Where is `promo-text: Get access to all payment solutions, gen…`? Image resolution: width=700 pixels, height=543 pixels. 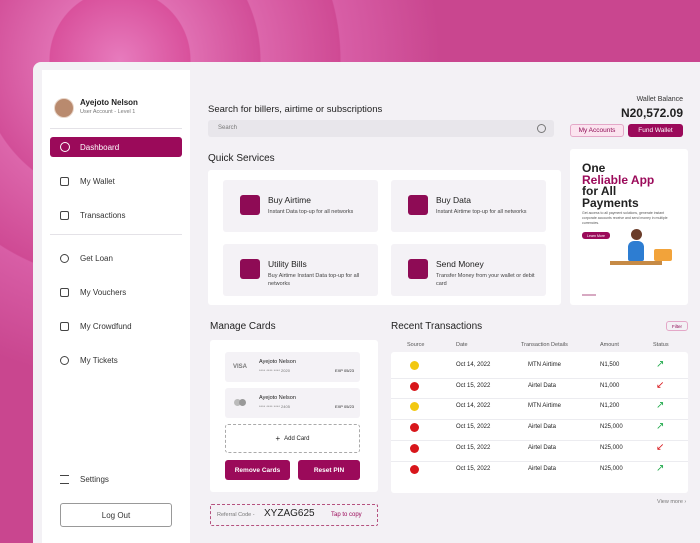 promo-text: Get access to all payment solutions, gen… is located at coordinates (625, 218).